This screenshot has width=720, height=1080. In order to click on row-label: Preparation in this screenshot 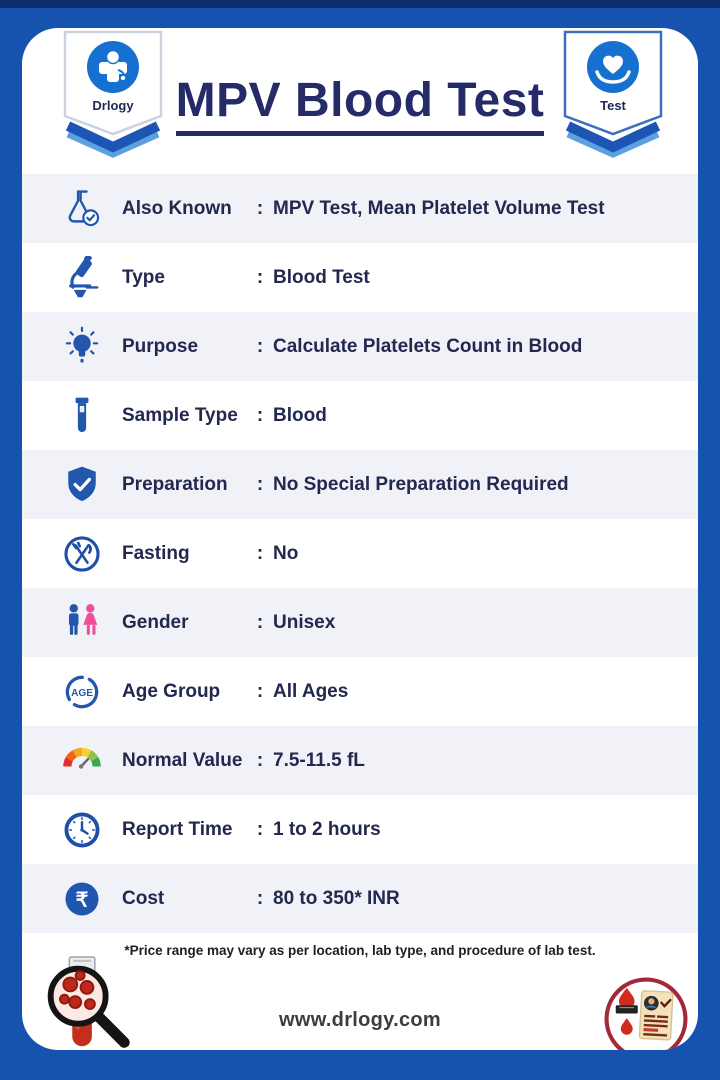, I will do `click(175, 484)`.